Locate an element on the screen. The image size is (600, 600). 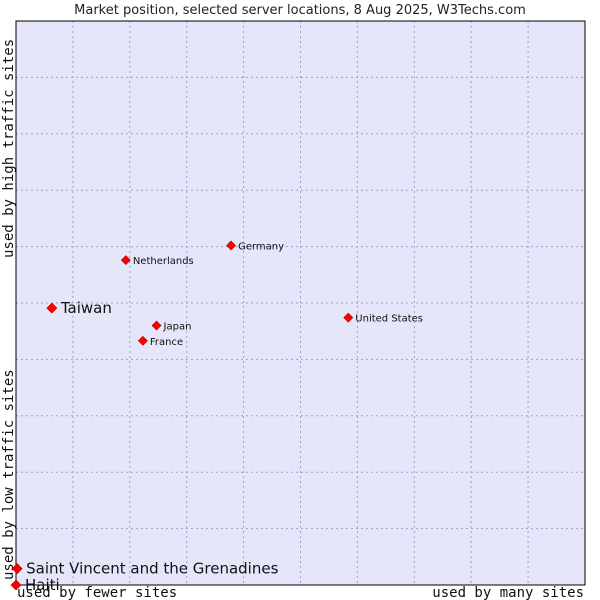
point-label: Germany is located at coordinates (261, 246).